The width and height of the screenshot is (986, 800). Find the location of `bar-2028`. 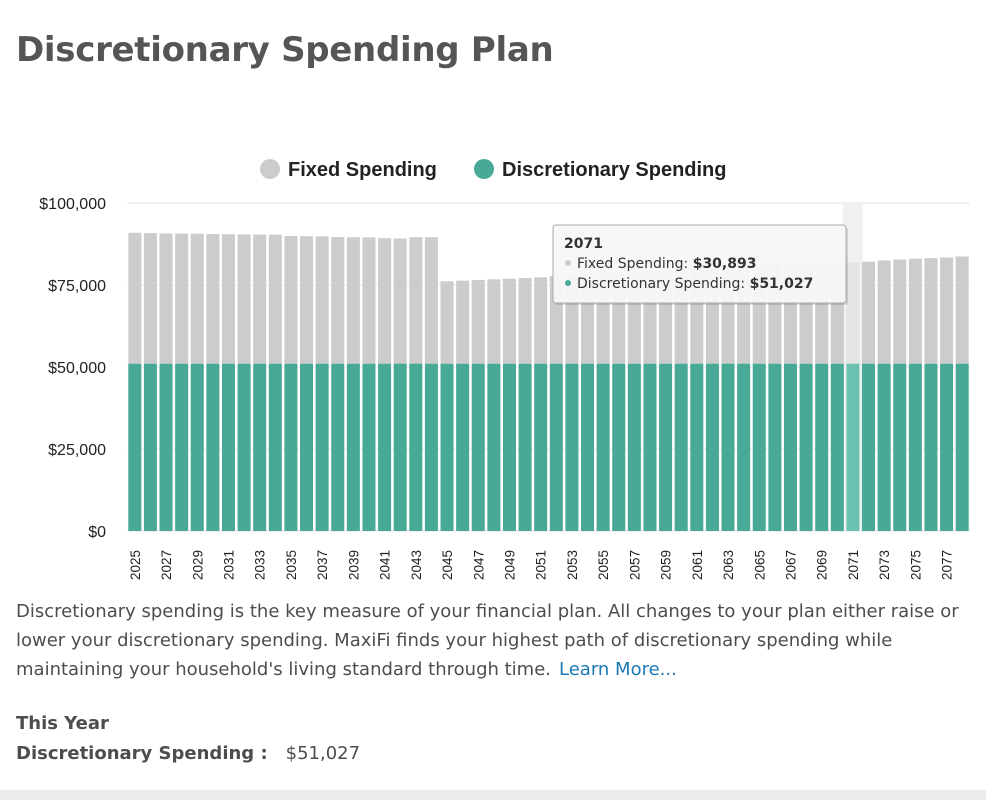

bar-2028 is located at coordinates (182, 382).